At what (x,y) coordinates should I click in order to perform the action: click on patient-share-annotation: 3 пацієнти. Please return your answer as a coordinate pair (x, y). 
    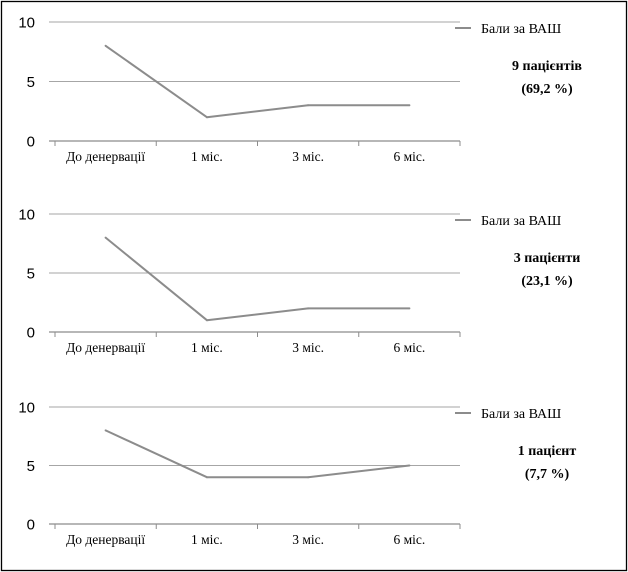
    Looking at the image, I should click on (547, 258).